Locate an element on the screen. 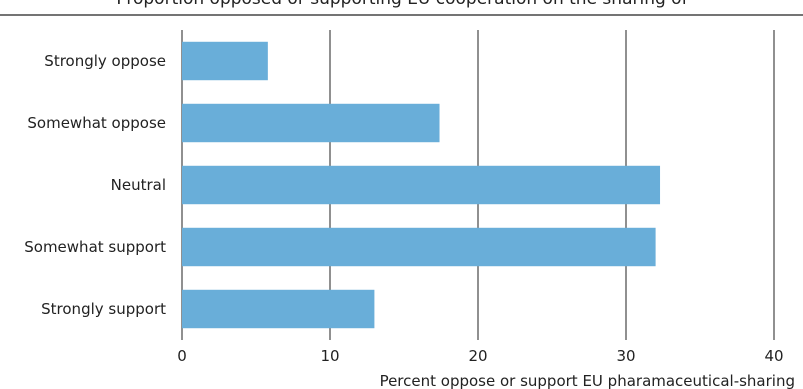 This screenshot has height=389, width=803. category-label: Somewhat support is located at coordinates (95, 247).